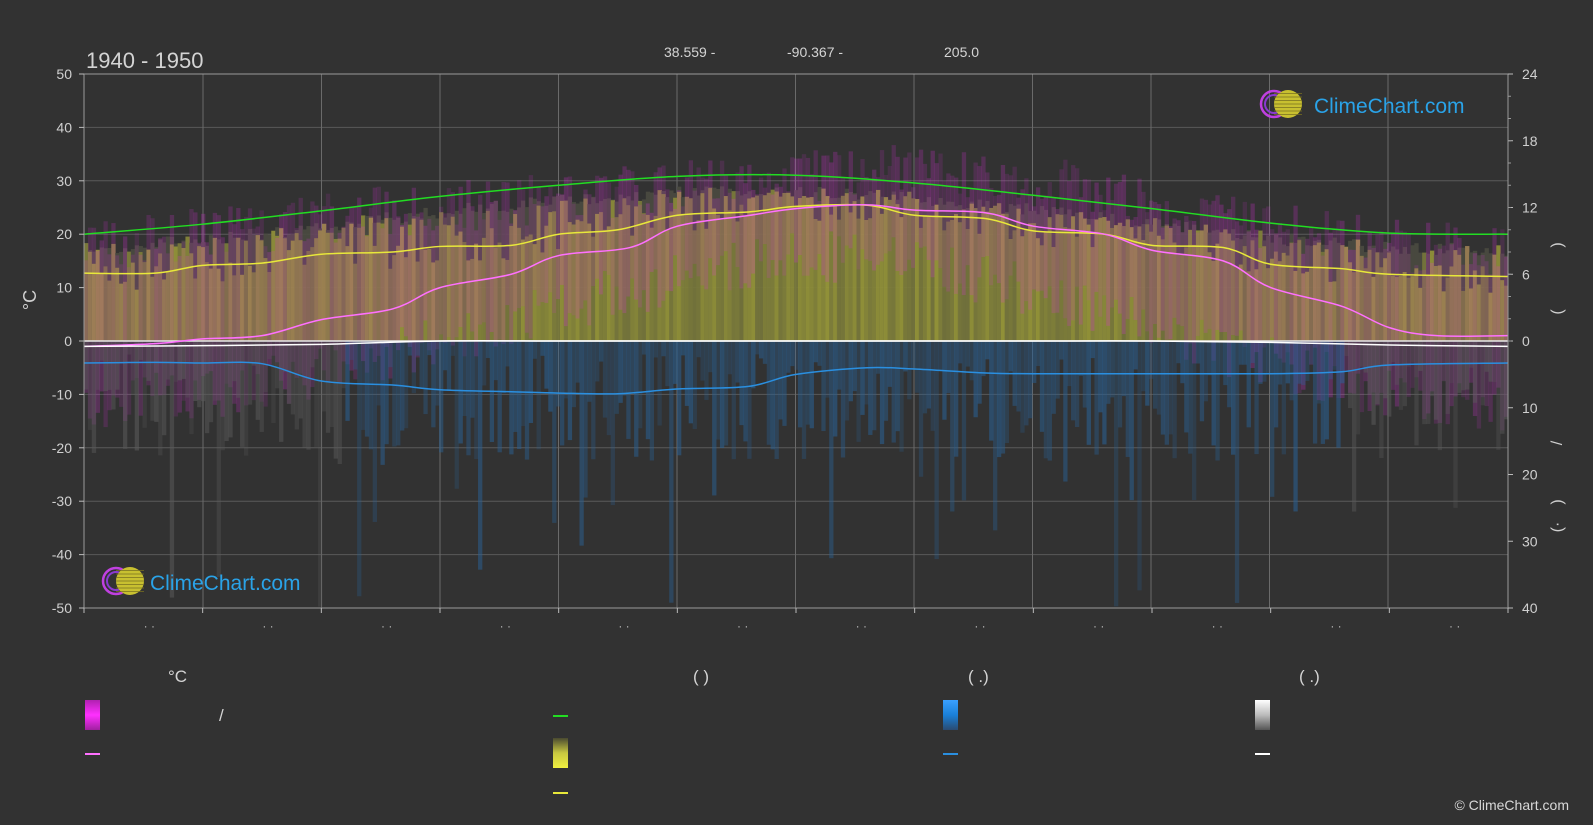 This screenshot has width=1593, height=825. What do you see at coordinates (702, 730) in the screenshot?
I see `legend: °C ( ) ( .) ( .) /` at bounding box center [702, 730].